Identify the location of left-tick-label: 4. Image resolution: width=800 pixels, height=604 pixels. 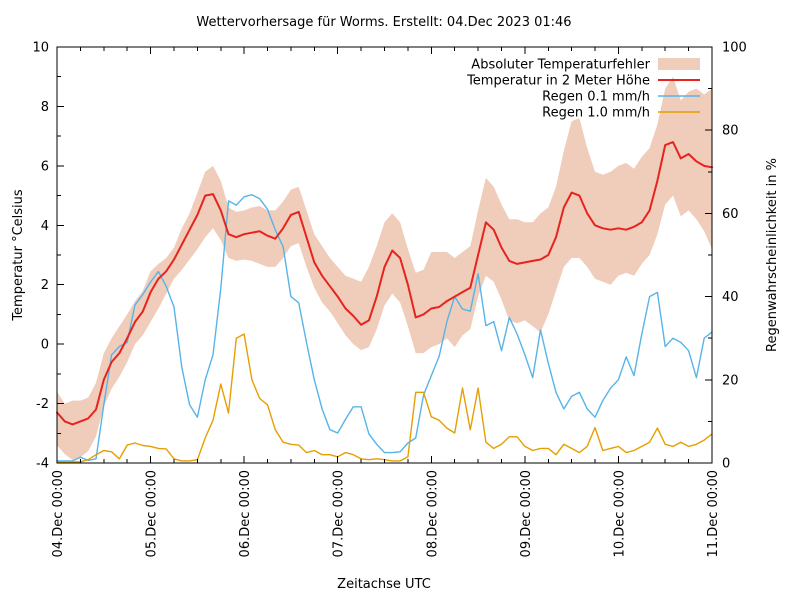
(45, 226).